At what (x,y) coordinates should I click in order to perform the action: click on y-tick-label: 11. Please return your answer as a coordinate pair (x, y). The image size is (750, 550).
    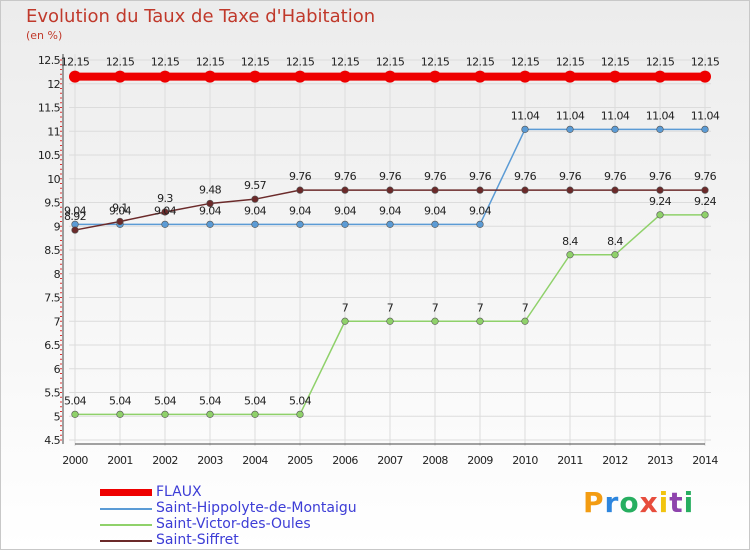
    Looking at the image, I should click on (53, 131).